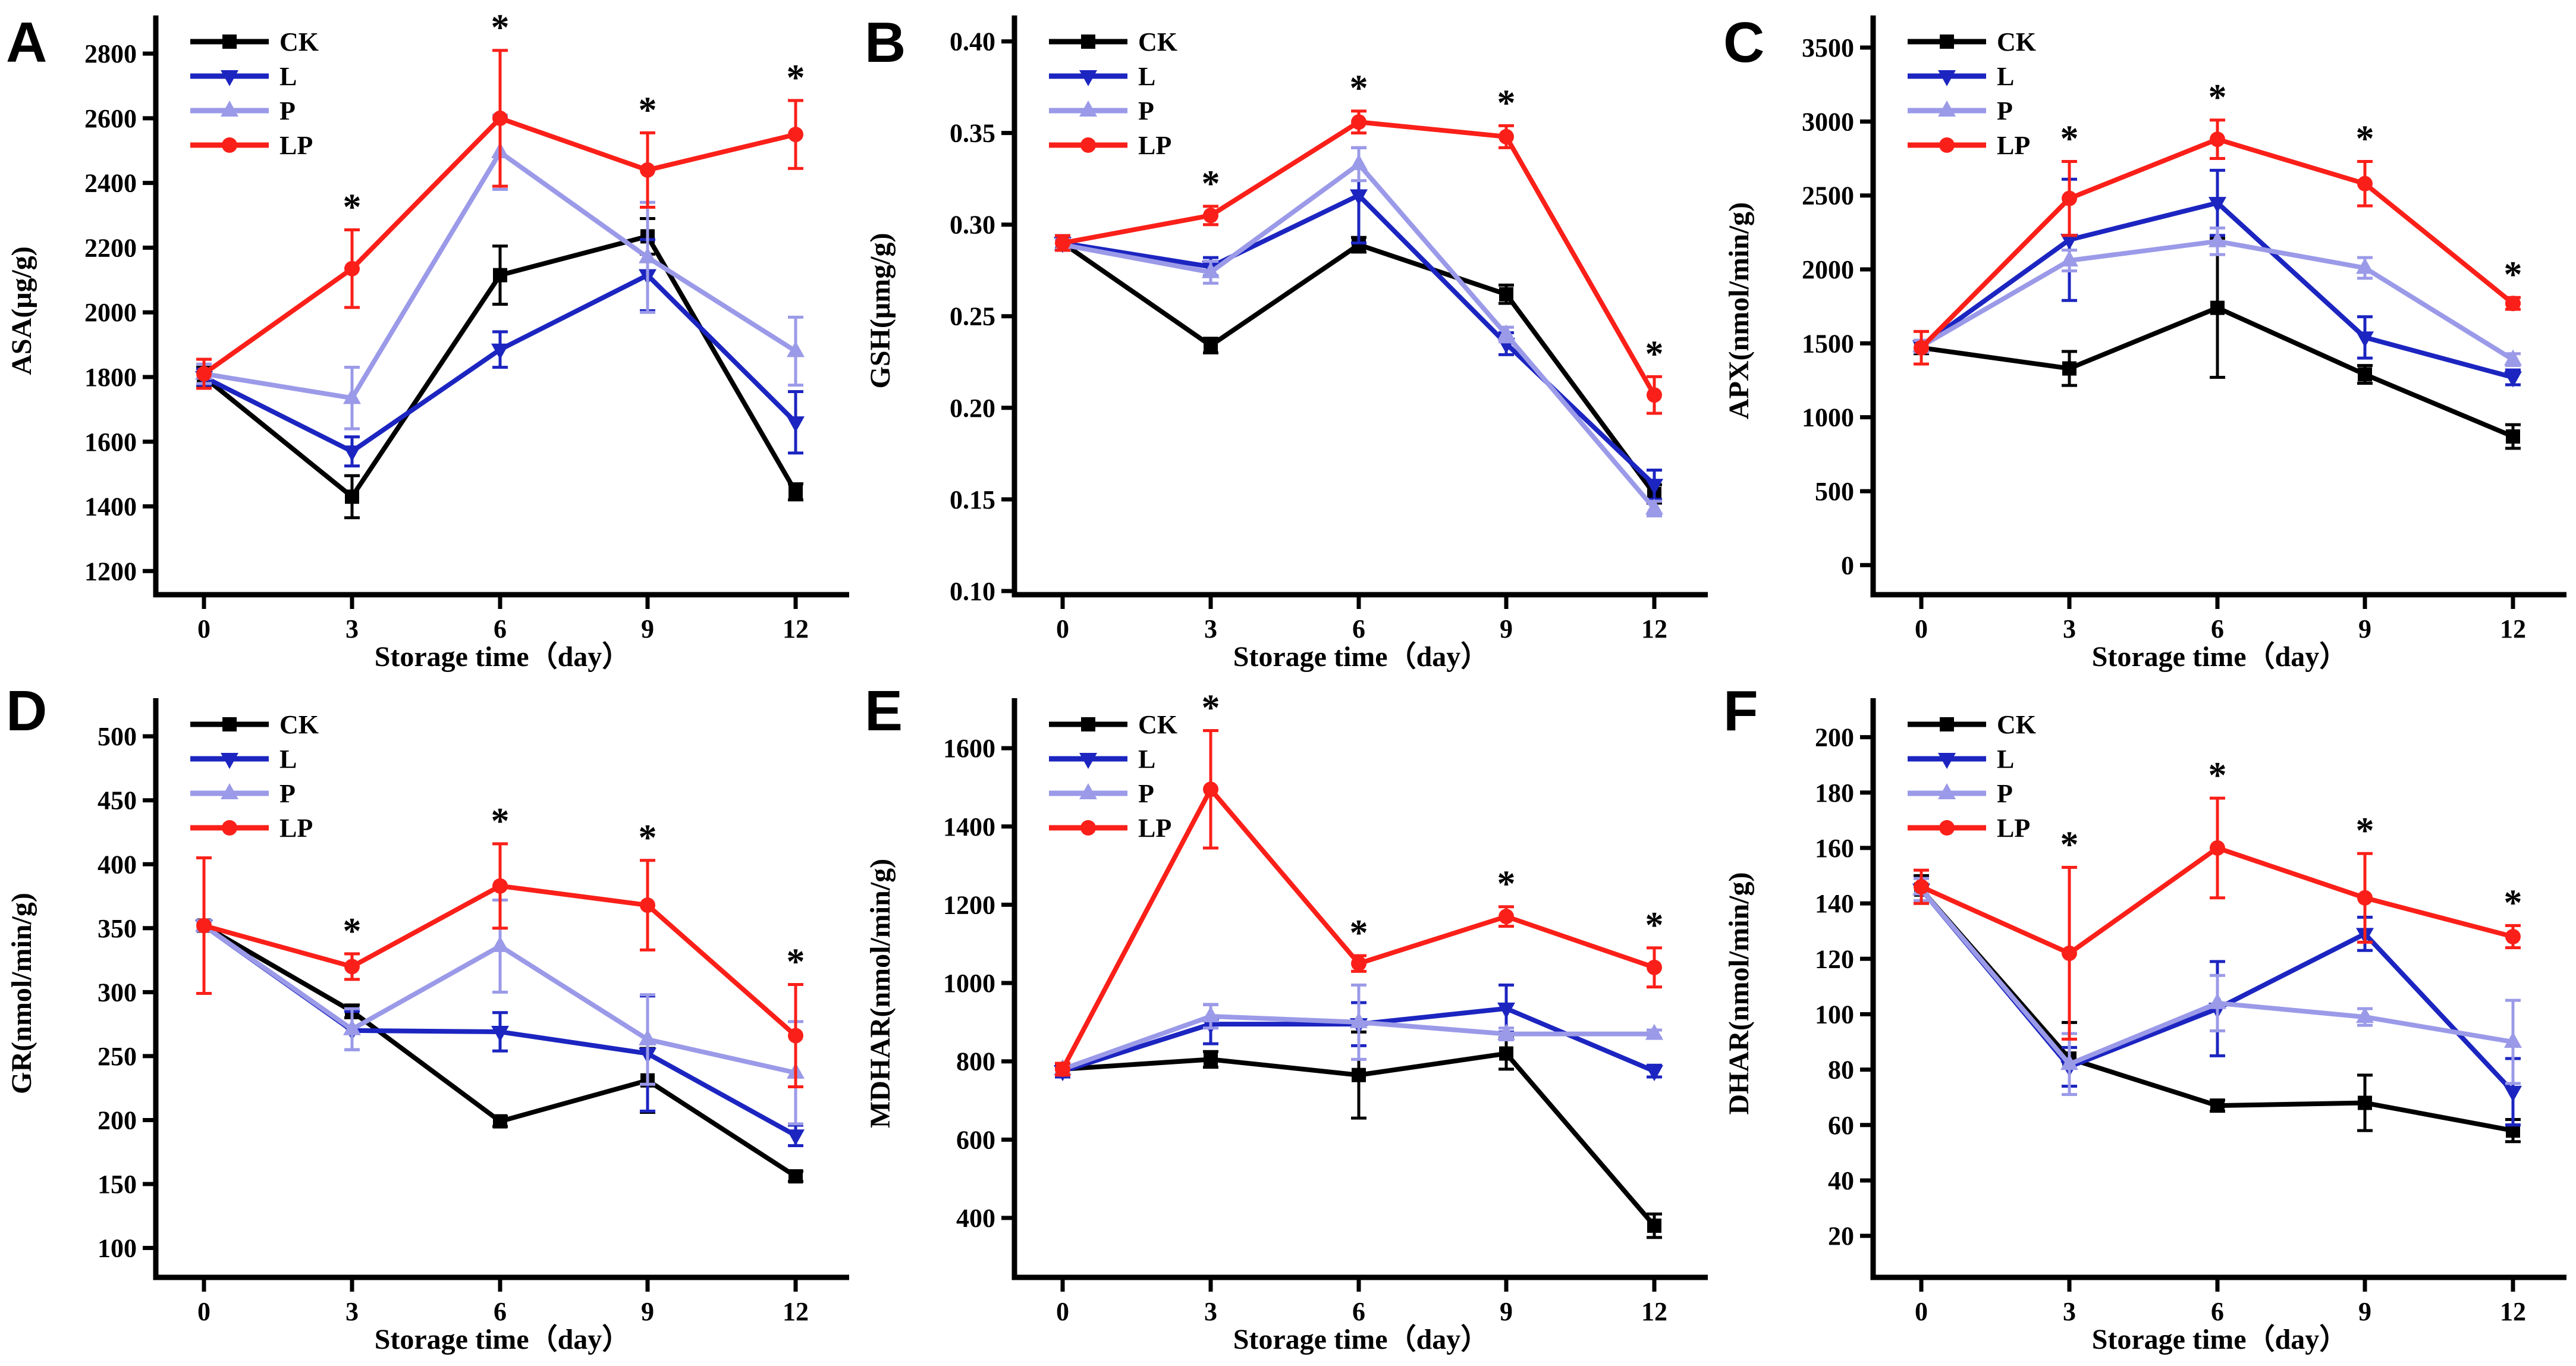  Describe the element at coordinates (1972, 41) in the screenshot. I see `legend-item-ck: CK` at that location.